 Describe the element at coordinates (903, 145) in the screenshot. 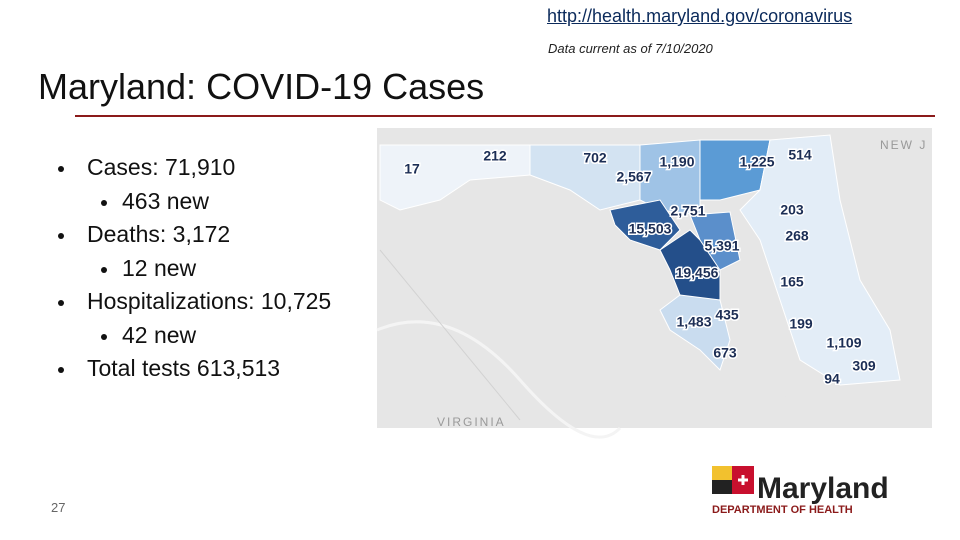

I see `place-label: NEW J` at that location.